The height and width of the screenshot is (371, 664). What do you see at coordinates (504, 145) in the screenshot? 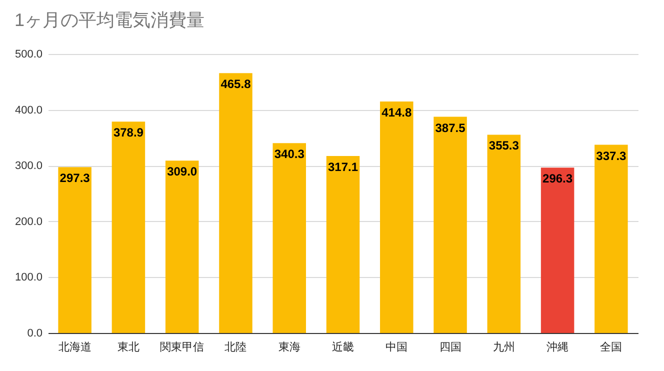
I see `data-label: 355.3` at bounding box center [504, 145].